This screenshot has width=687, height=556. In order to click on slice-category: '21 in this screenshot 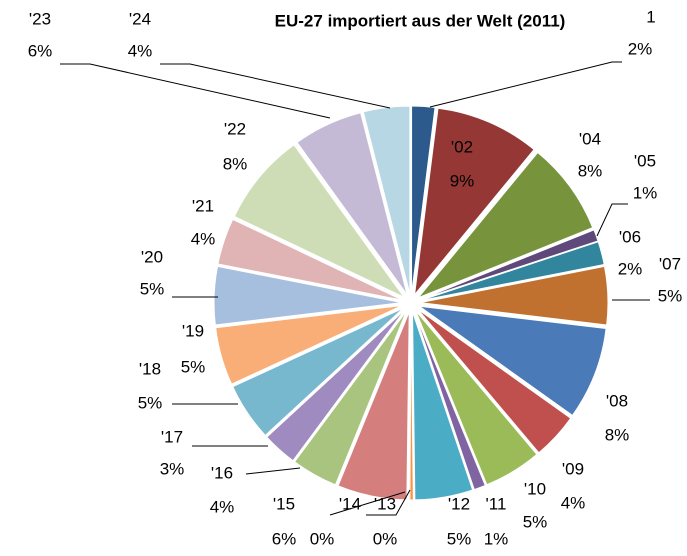, I will do `click(203, 205)`.